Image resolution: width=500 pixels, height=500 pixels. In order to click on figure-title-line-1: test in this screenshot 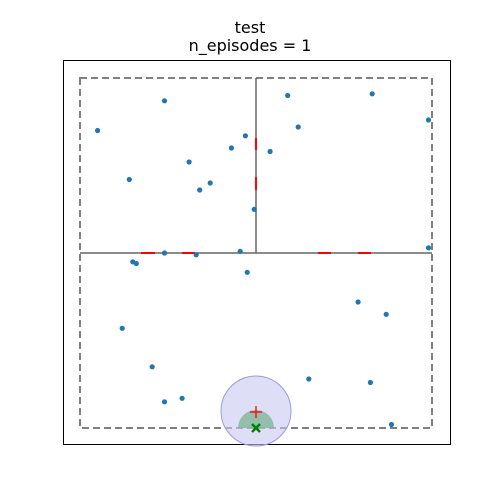, I will do `click(250, 27)`.